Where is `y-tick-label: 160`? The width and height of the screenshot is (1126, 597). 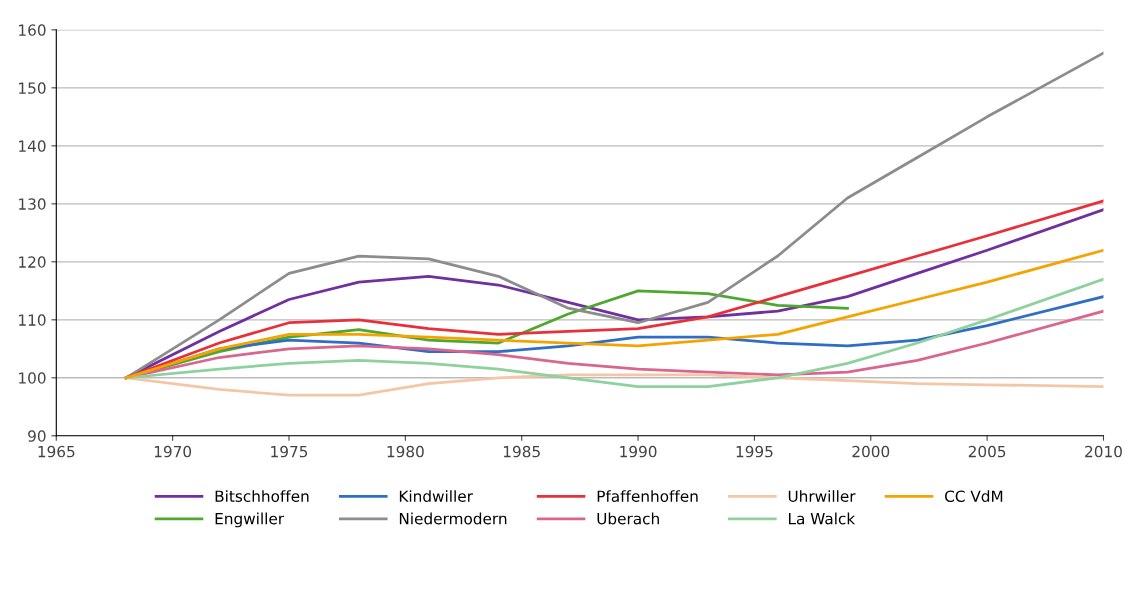
y-tick-label: 160 is located at coordinates (32, 30).